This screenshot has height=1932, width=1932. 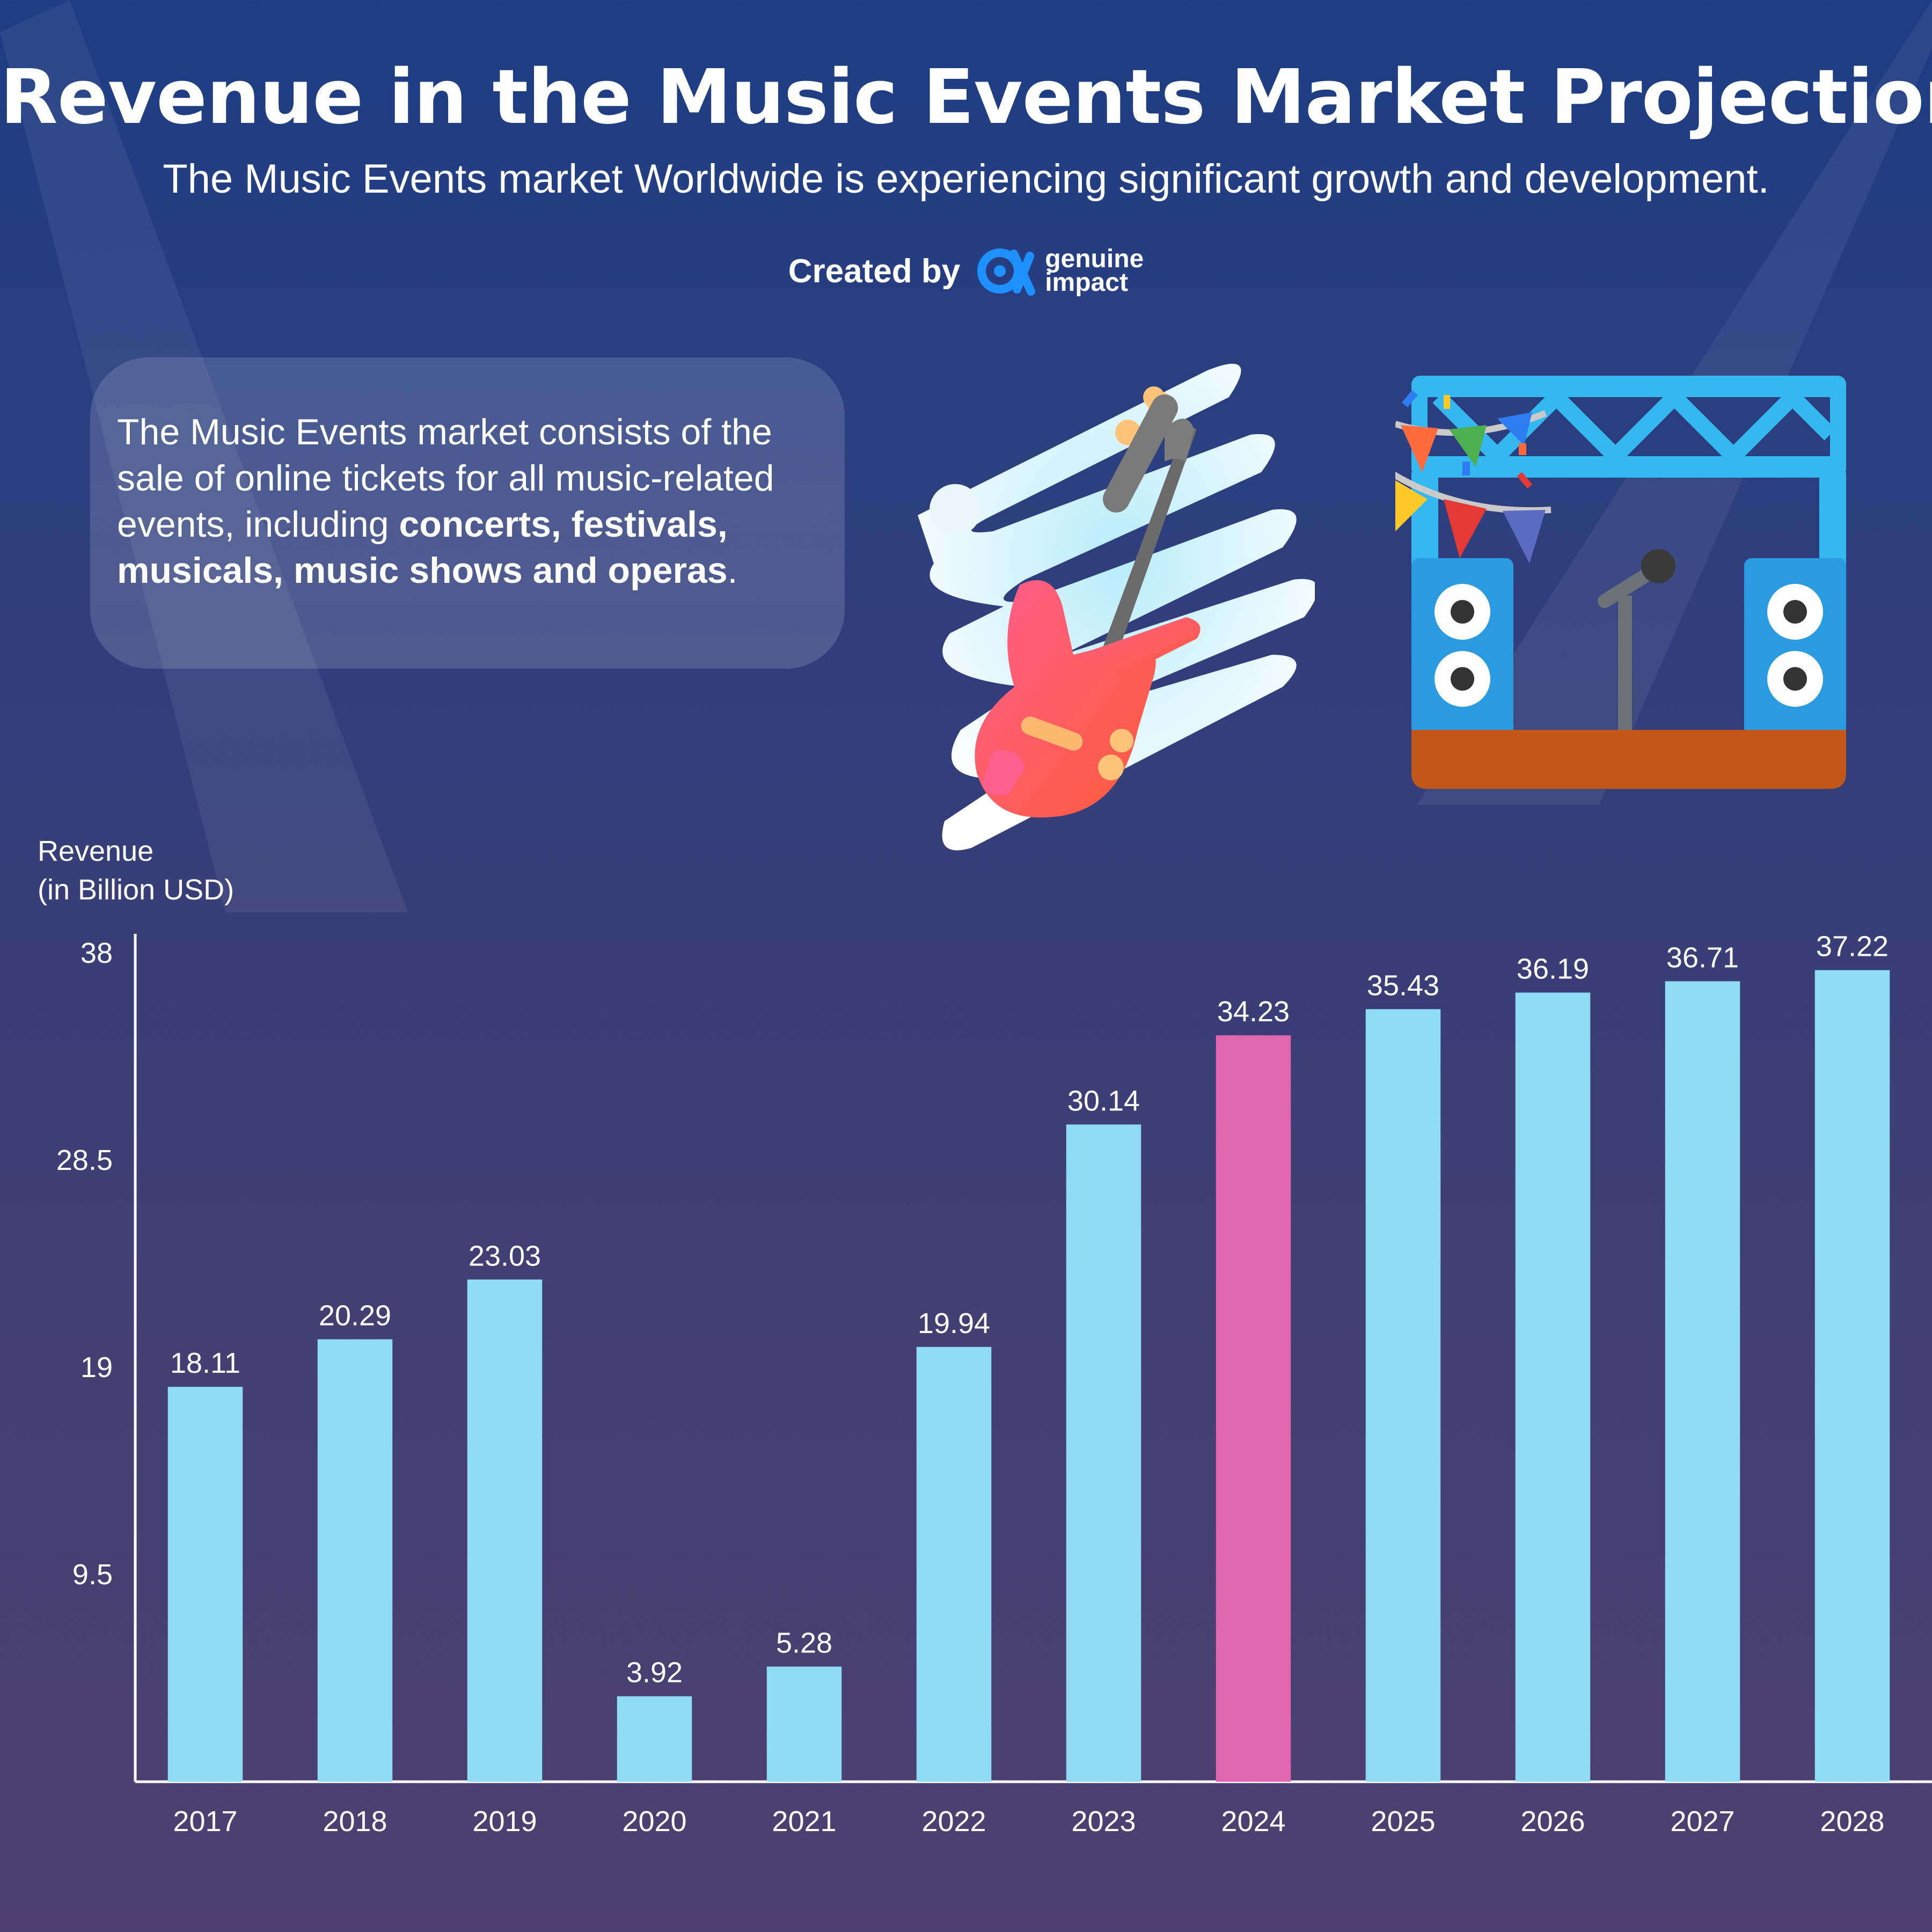 I want to click on x-tick-label-2025: 2025, so click(x=1403, y=1821).